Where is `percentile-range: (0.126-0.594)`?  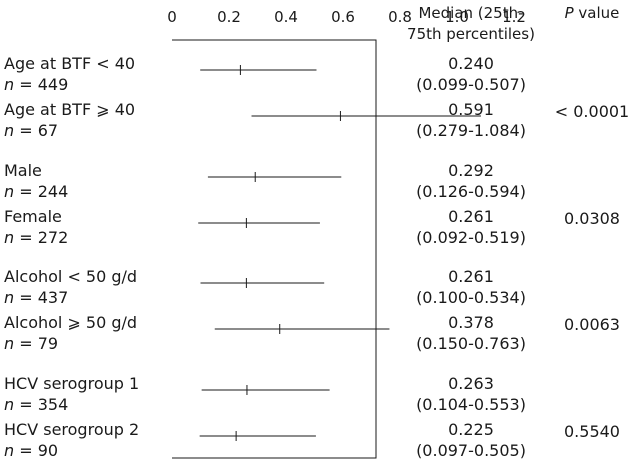
percentile-range: (0.126-0.594) is located at coordinates (471, 191).